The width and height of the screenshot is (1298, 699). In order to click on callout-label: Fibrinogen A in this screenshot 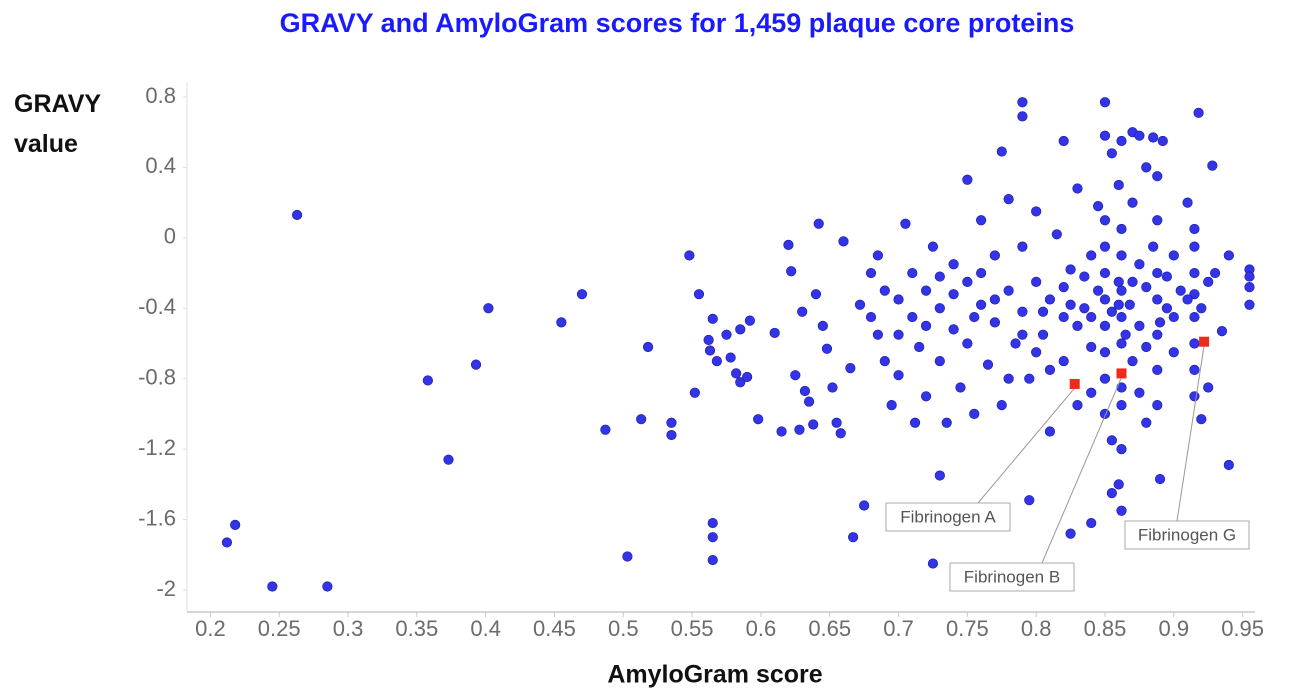, I will do `click(948, 516)`.